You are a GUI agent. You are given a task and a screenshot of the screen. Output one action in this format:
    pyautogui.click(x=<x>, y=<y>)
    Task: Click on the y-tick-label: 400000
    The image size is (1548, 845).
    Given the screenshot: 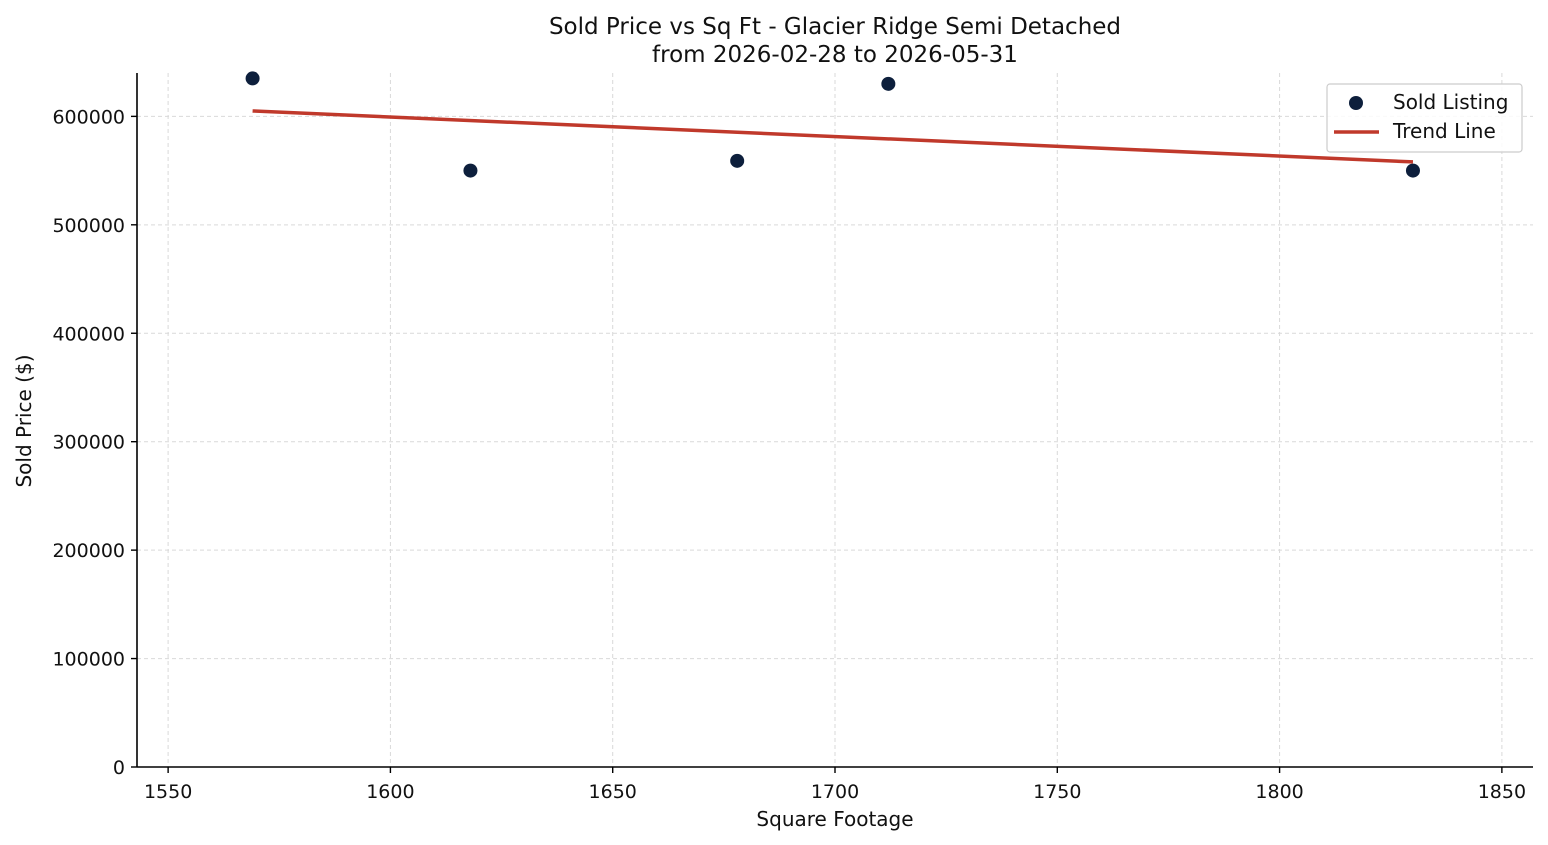 What is the action you would take?
    pyautogui.click(x=88, y=334)
    